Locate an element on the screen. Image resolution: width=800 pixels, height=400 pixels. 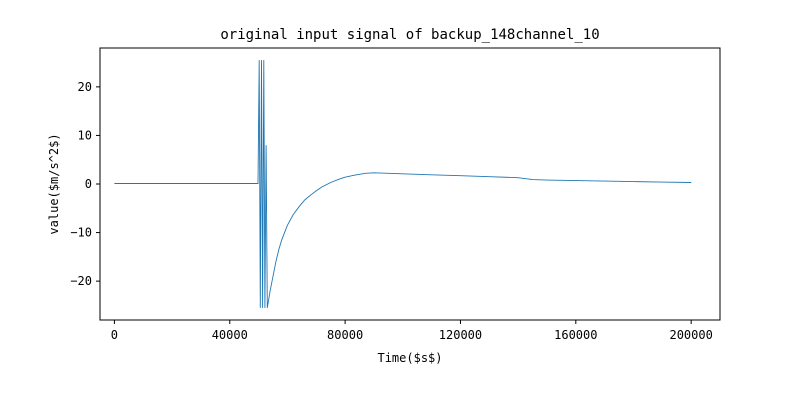
y-tick-label: 0 is located at coordinates (88, 184).